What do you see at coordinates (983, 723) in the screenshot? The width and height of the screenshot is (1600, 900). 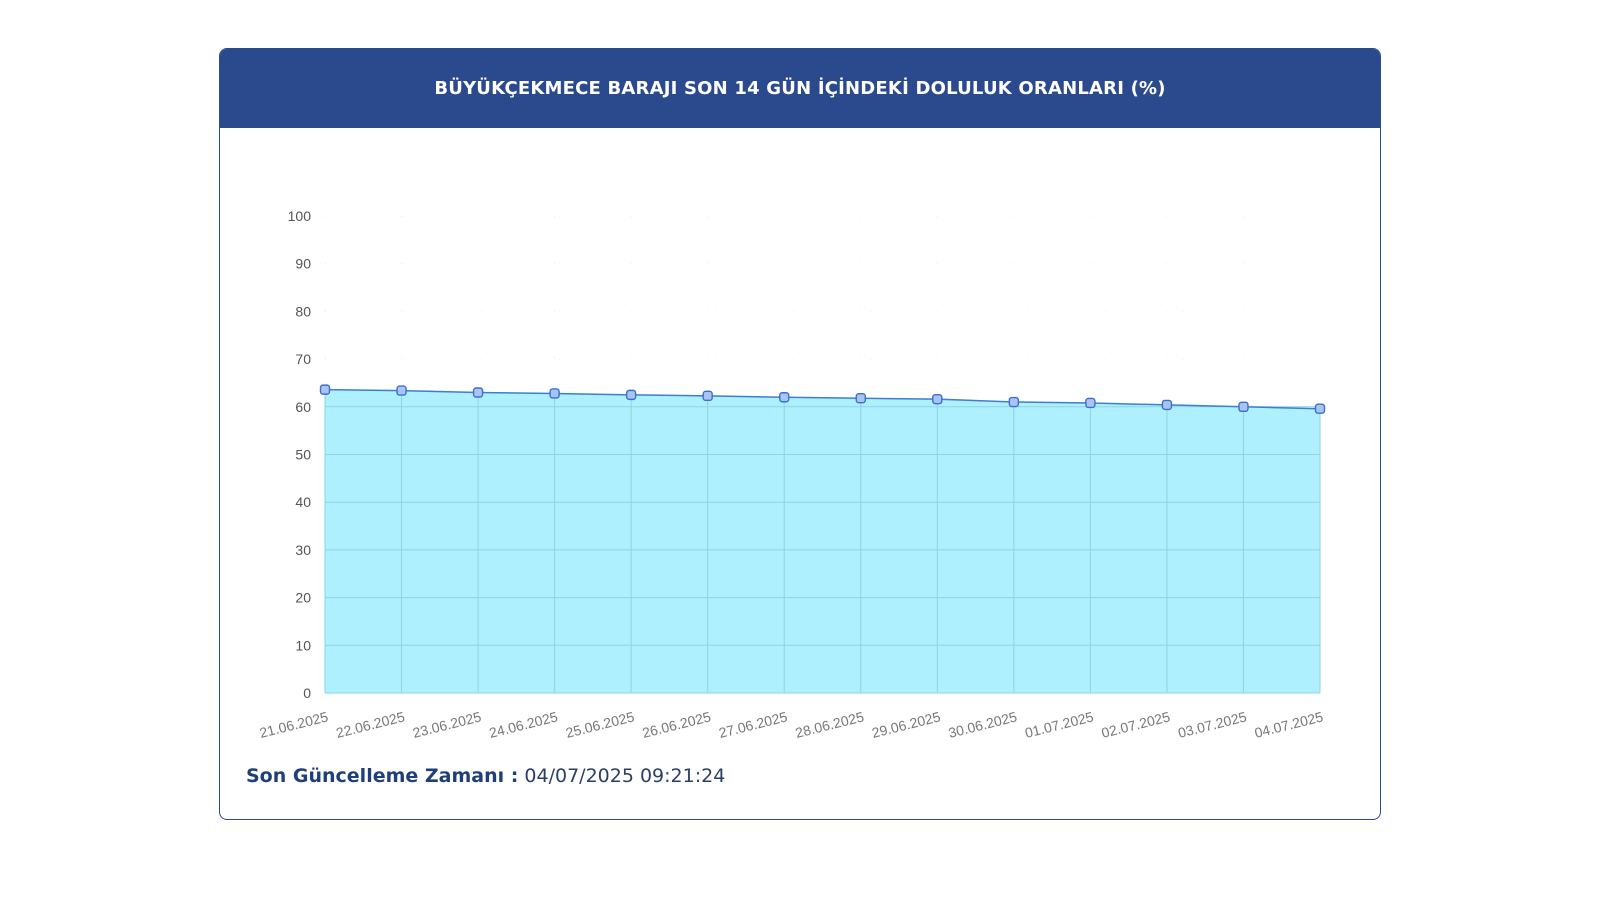 I see `x-tick-label: 30.06.2025` at bounding box center [983, 723].